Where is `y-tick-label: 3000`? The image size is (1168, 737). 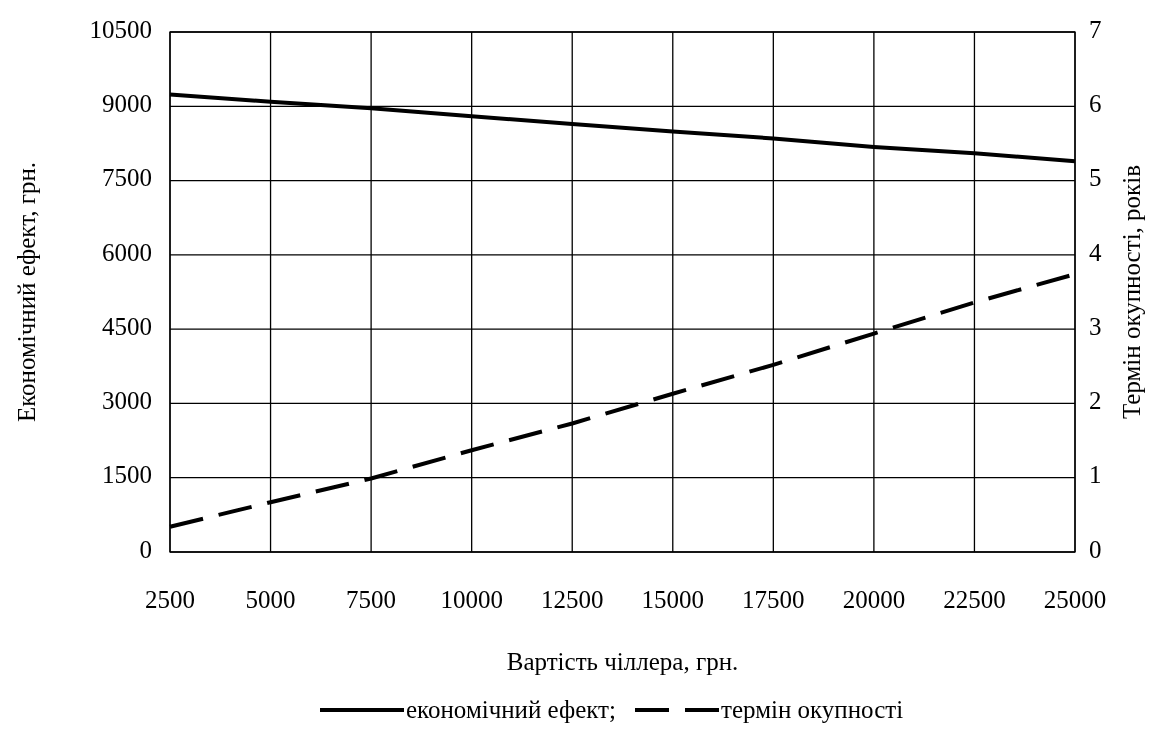
y-tick-label: 3000 is located at coordinates (127, 401).